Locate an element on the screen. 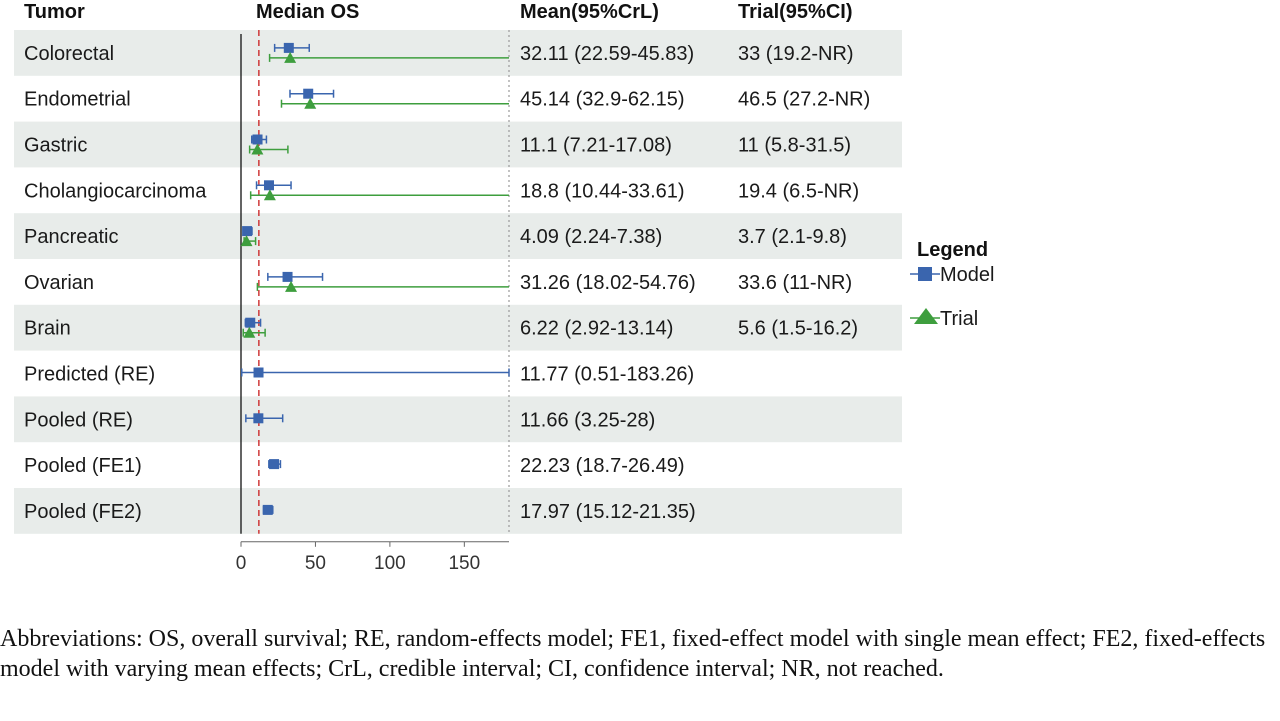 Image resolution: width=1280 pixels, height=721 pixels. row-label: Brain is located at coordinates (47, 329).